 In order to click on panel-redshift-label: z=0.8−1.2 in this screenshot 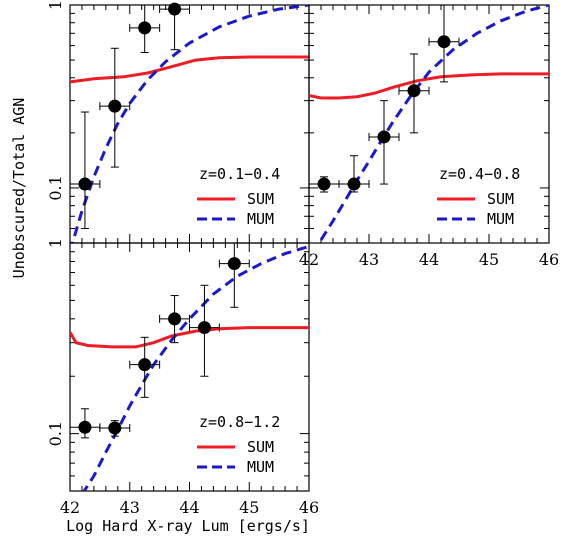, I will do `click(239, 422)`.